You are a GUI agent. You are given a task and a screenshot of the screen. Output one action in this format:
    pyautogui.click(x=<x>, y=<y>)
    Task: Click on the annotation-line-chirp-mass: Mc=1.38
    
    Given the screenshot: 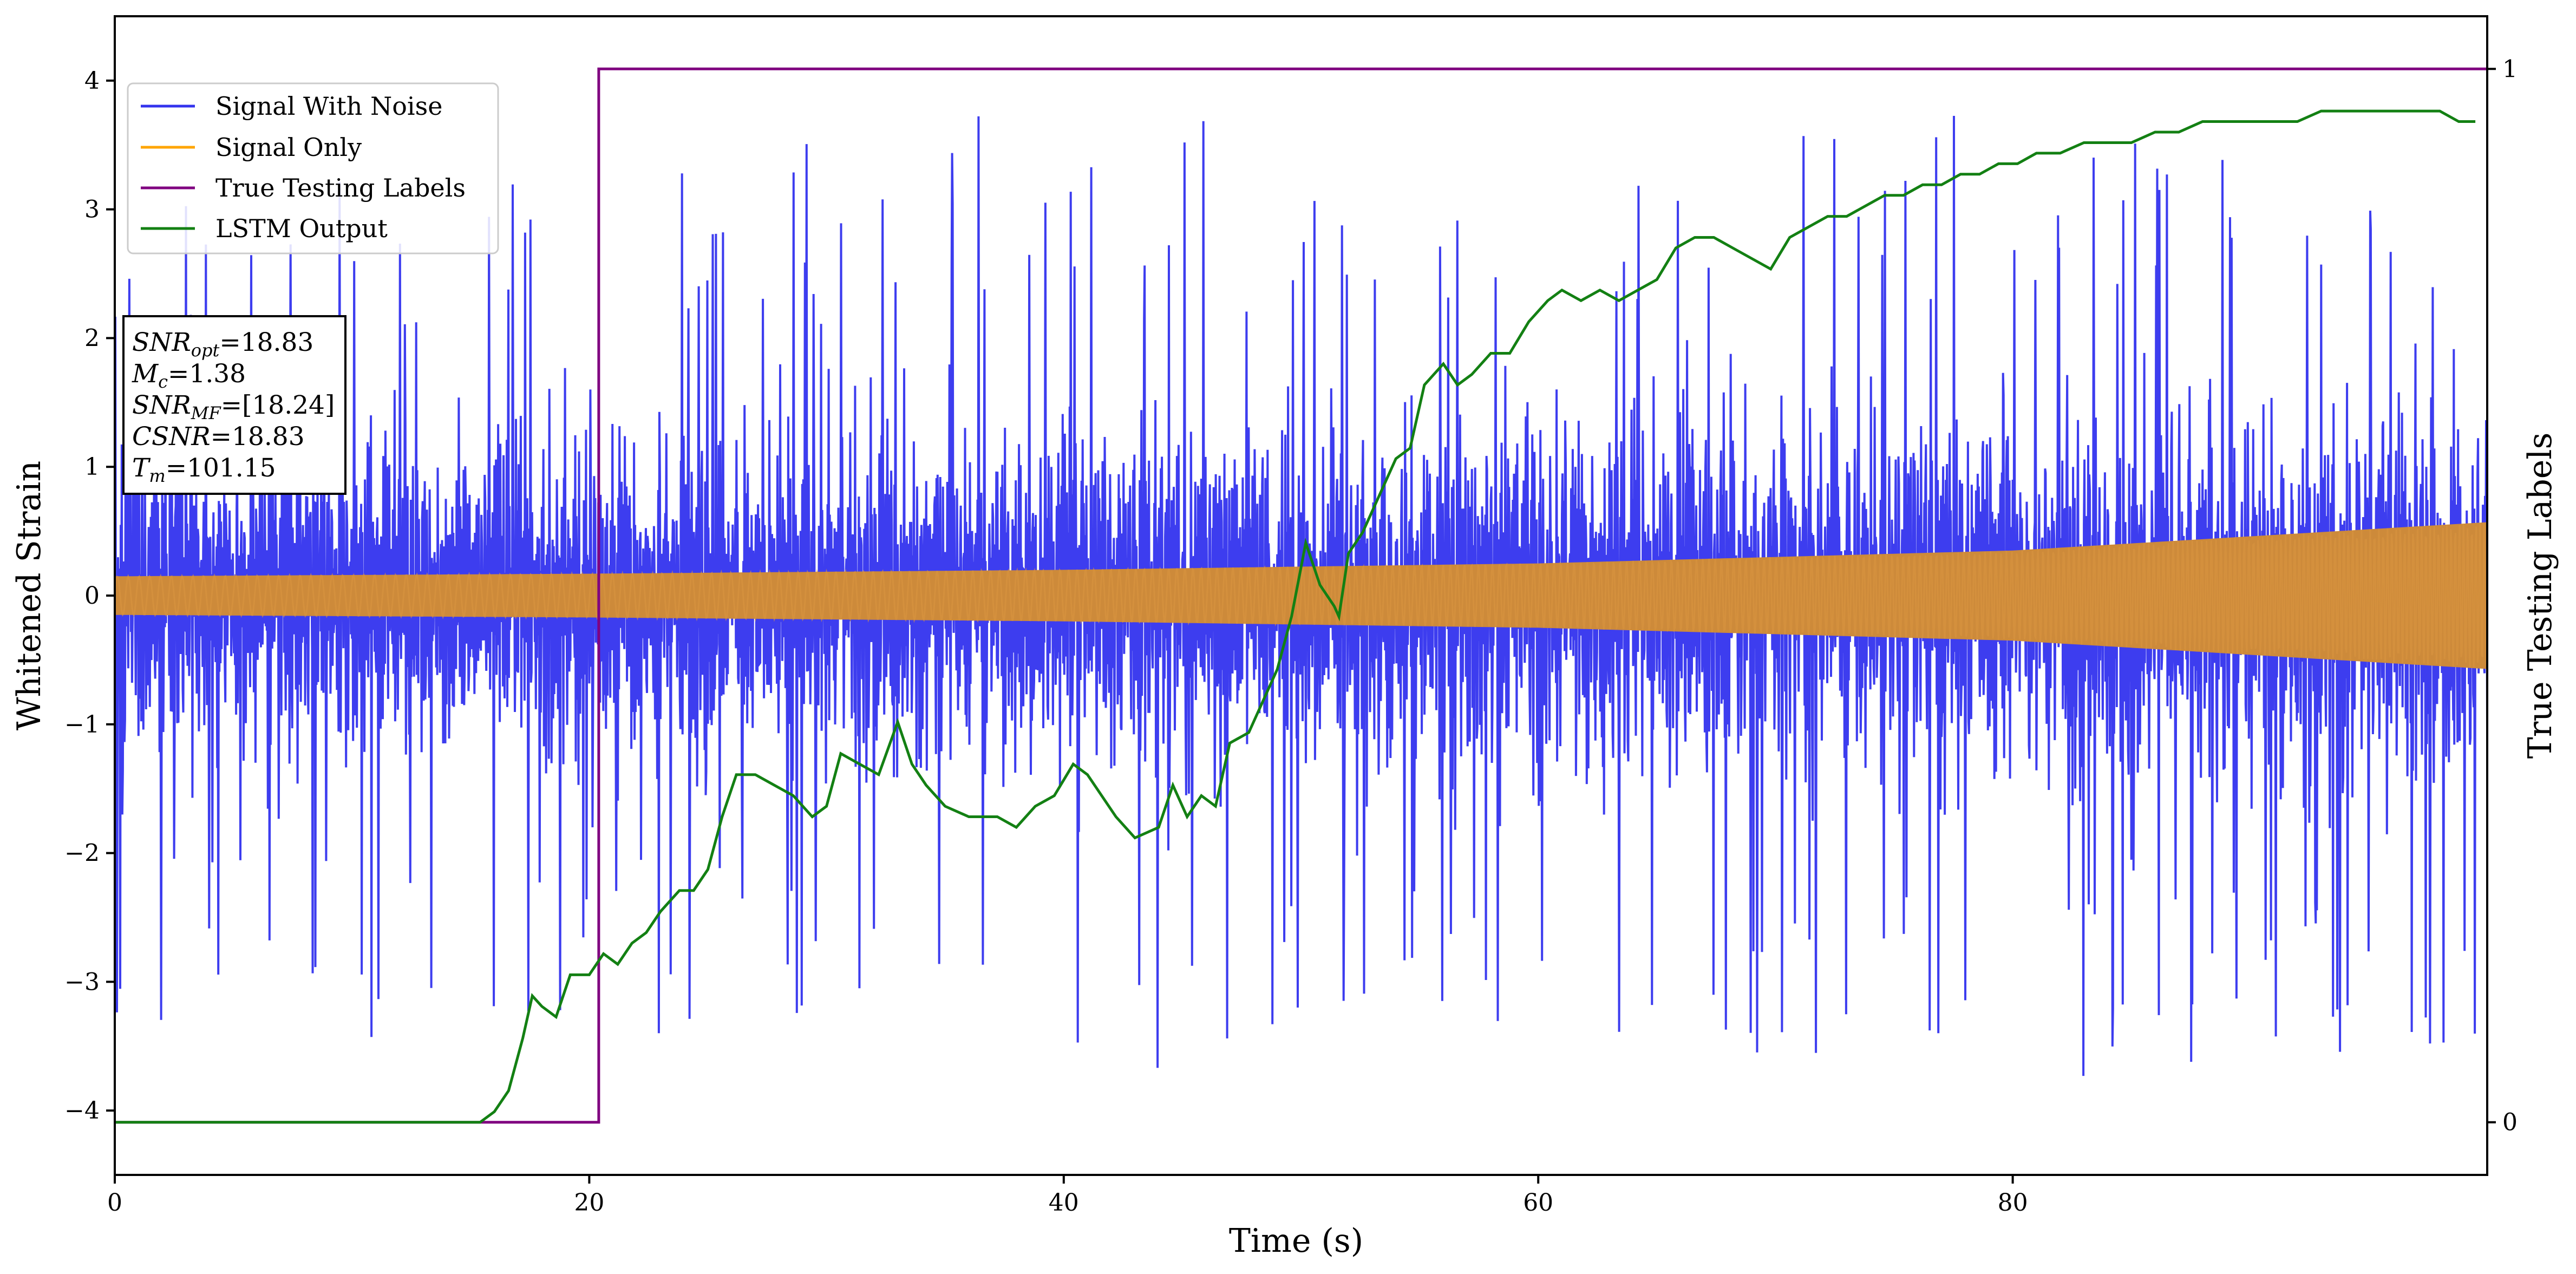 What is the action you would take?
    pyautogui.click(x=189, y=375)
    